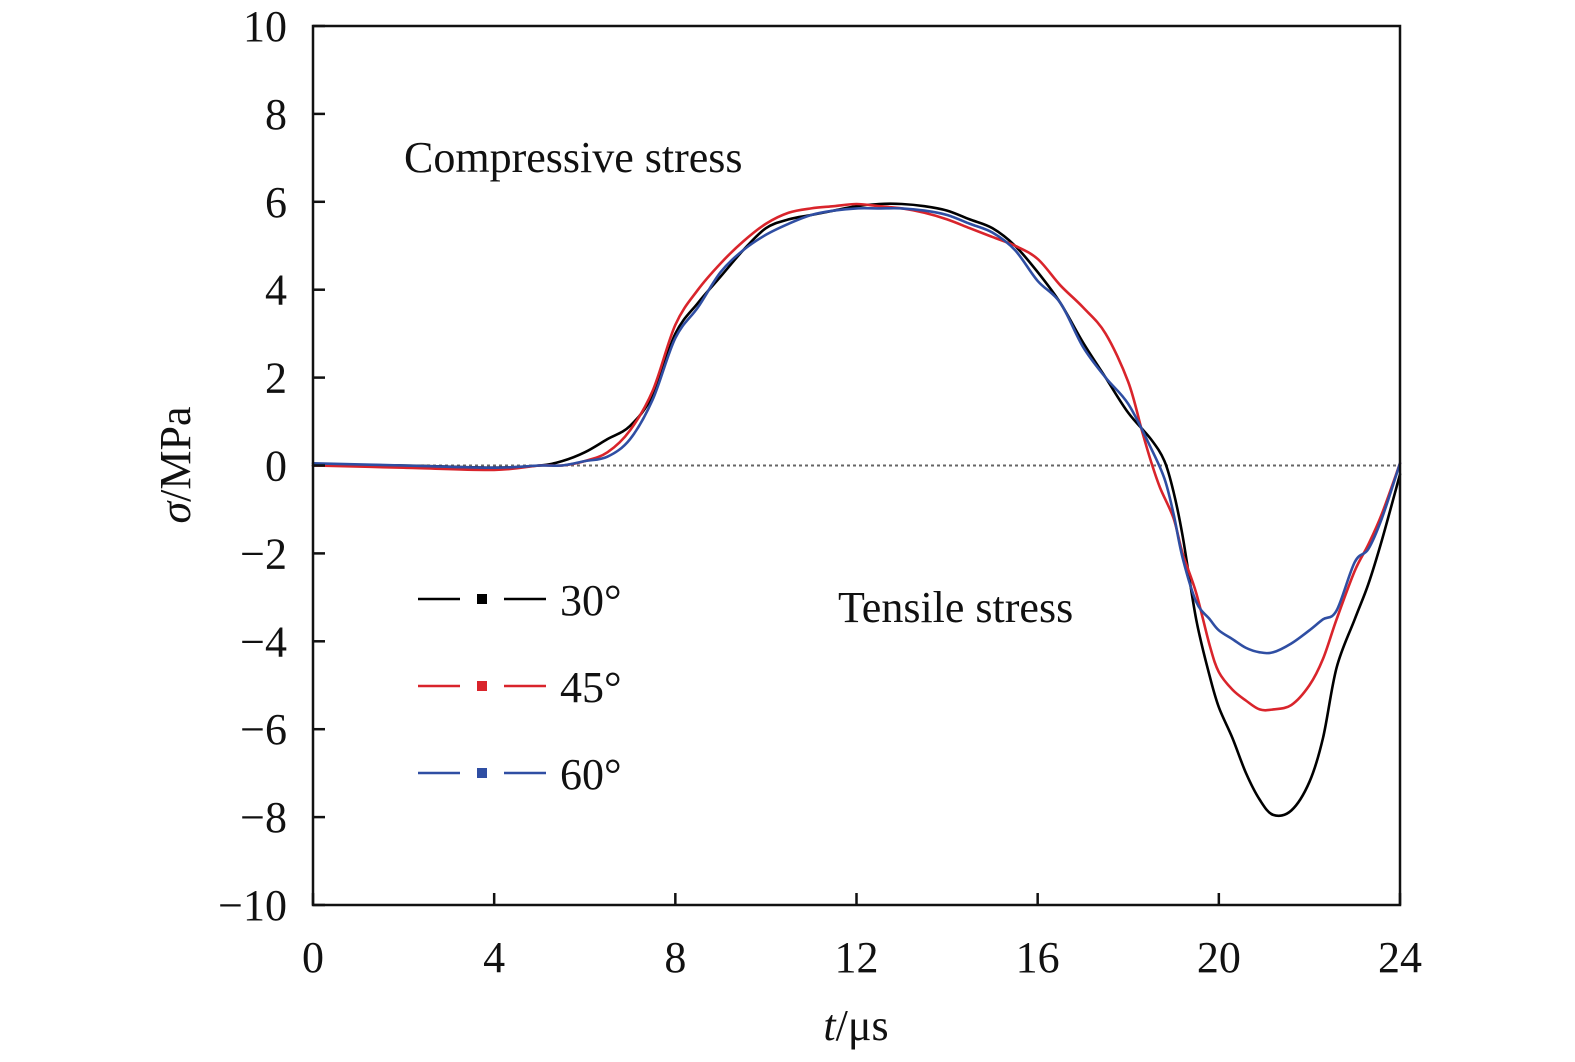 Image resolution: width=1575 pixels, height=1062 pixels. What do you see at coordinates (1400, 957) in the screenshot?
I see `x-tick-label: 24` at bounding box center [1400, 957].